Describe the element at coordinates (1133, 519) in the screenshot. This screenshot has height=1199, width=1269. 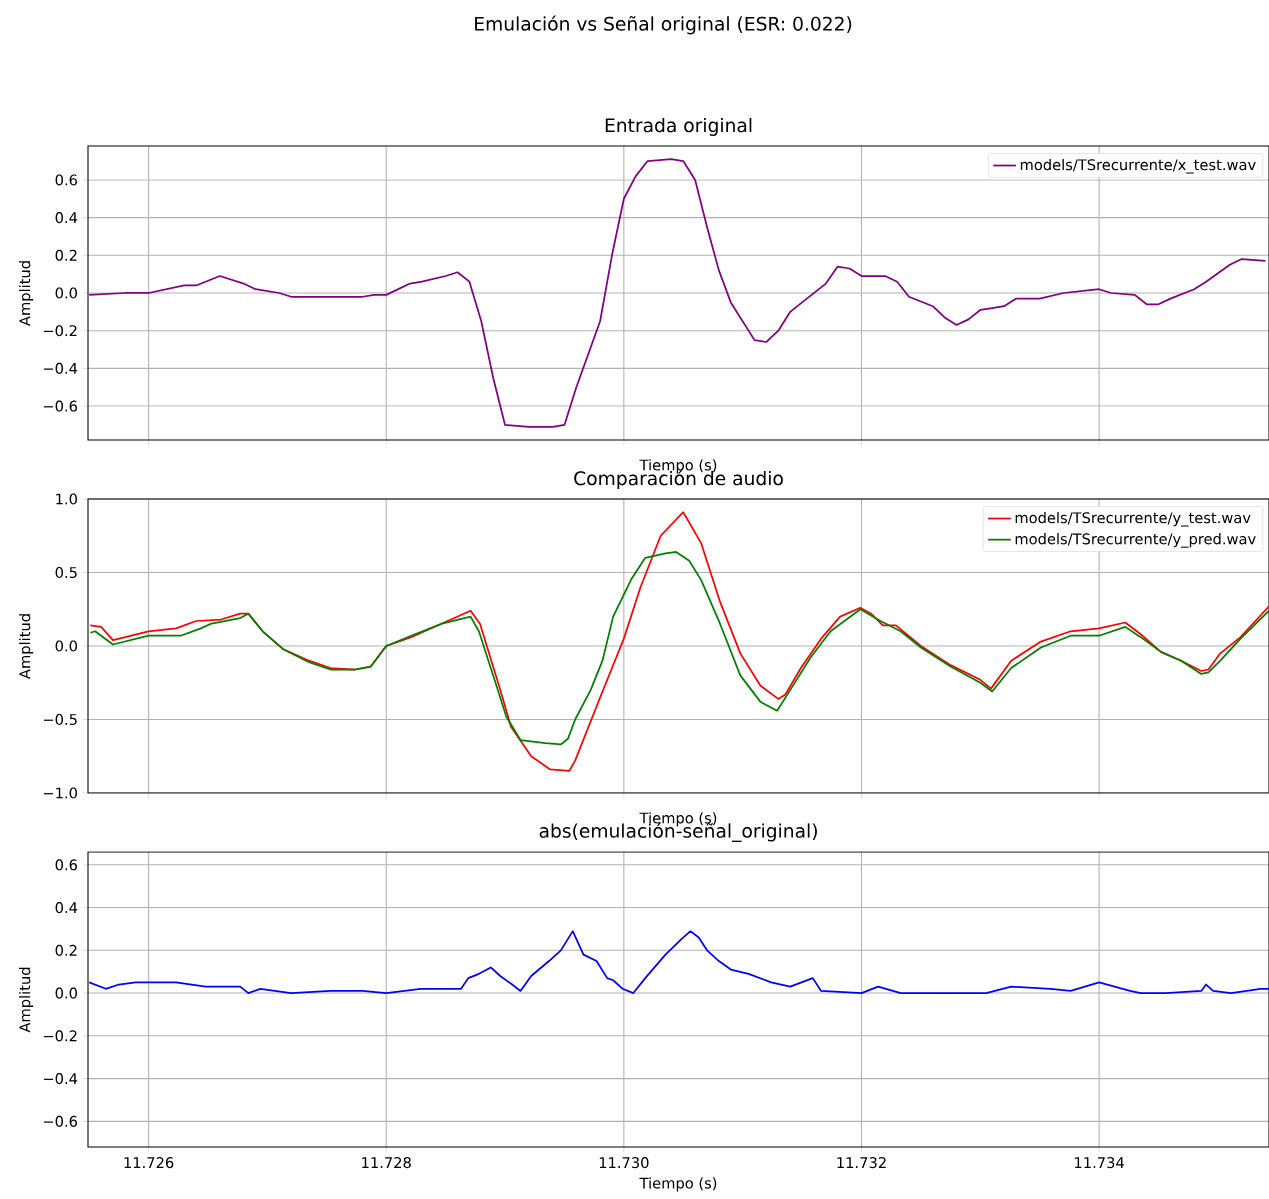
I see `legend-label: models/TSrecurrente/y_test.wav` at that location.